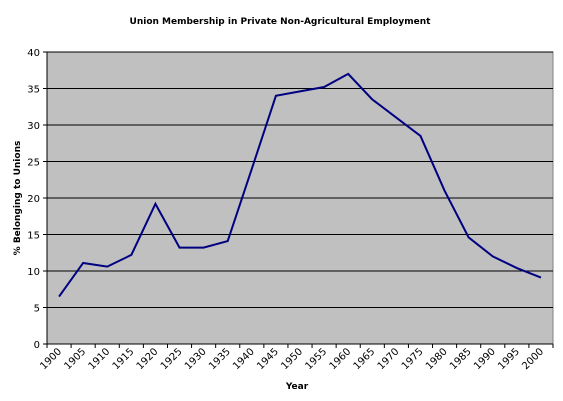  What do you see at coordinates (33, 163) in the screenshot?
I see `y-tick-label: 25` at bounding box center [33, 163].